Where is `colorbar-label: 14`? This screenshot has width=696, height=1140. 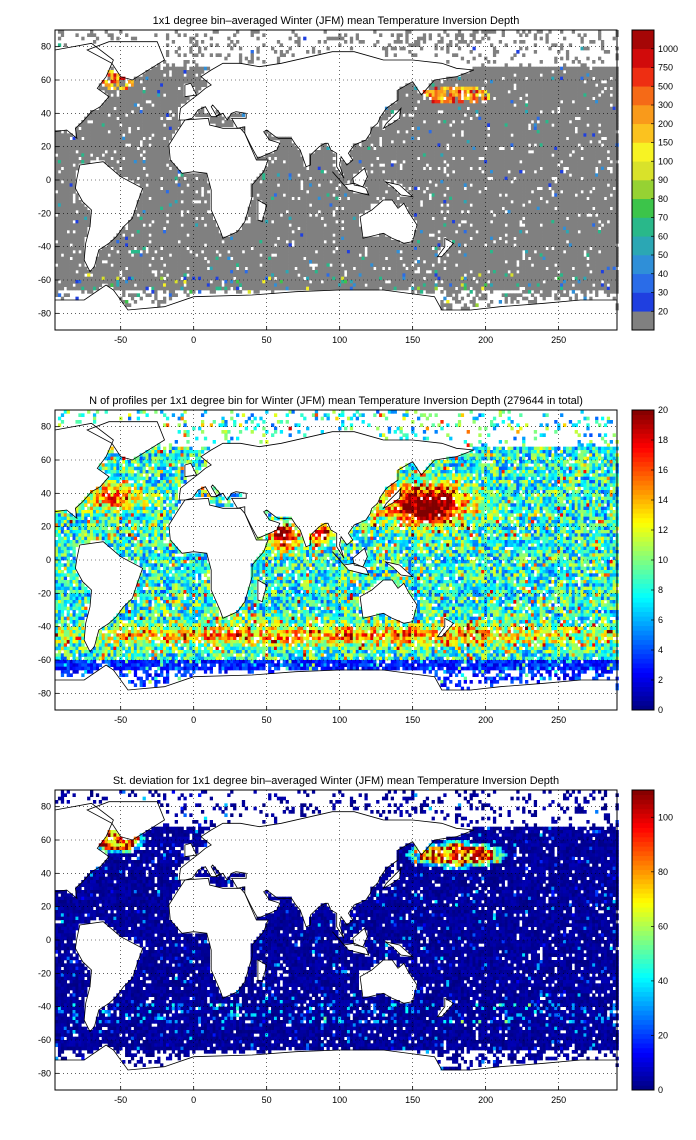
colorbar-label: 14 is located at coordinates (663, 500).